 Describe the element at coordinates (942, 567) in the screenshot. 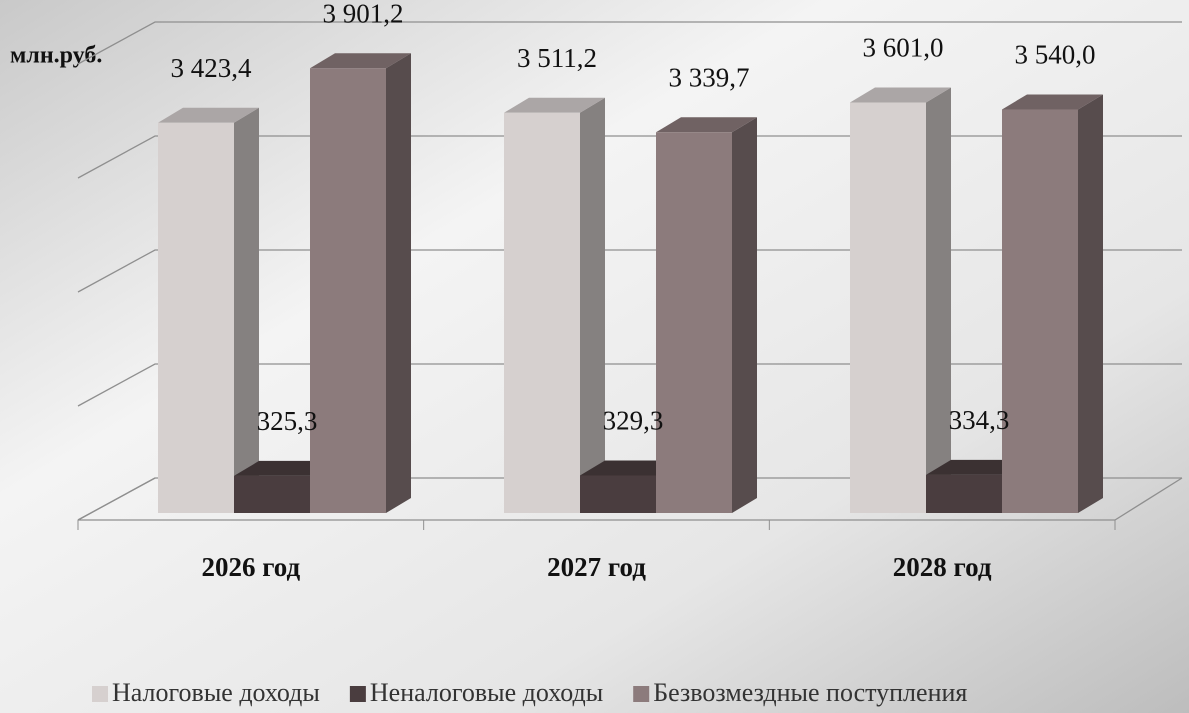

I see `x-tick-label: 2028 год` at that location.